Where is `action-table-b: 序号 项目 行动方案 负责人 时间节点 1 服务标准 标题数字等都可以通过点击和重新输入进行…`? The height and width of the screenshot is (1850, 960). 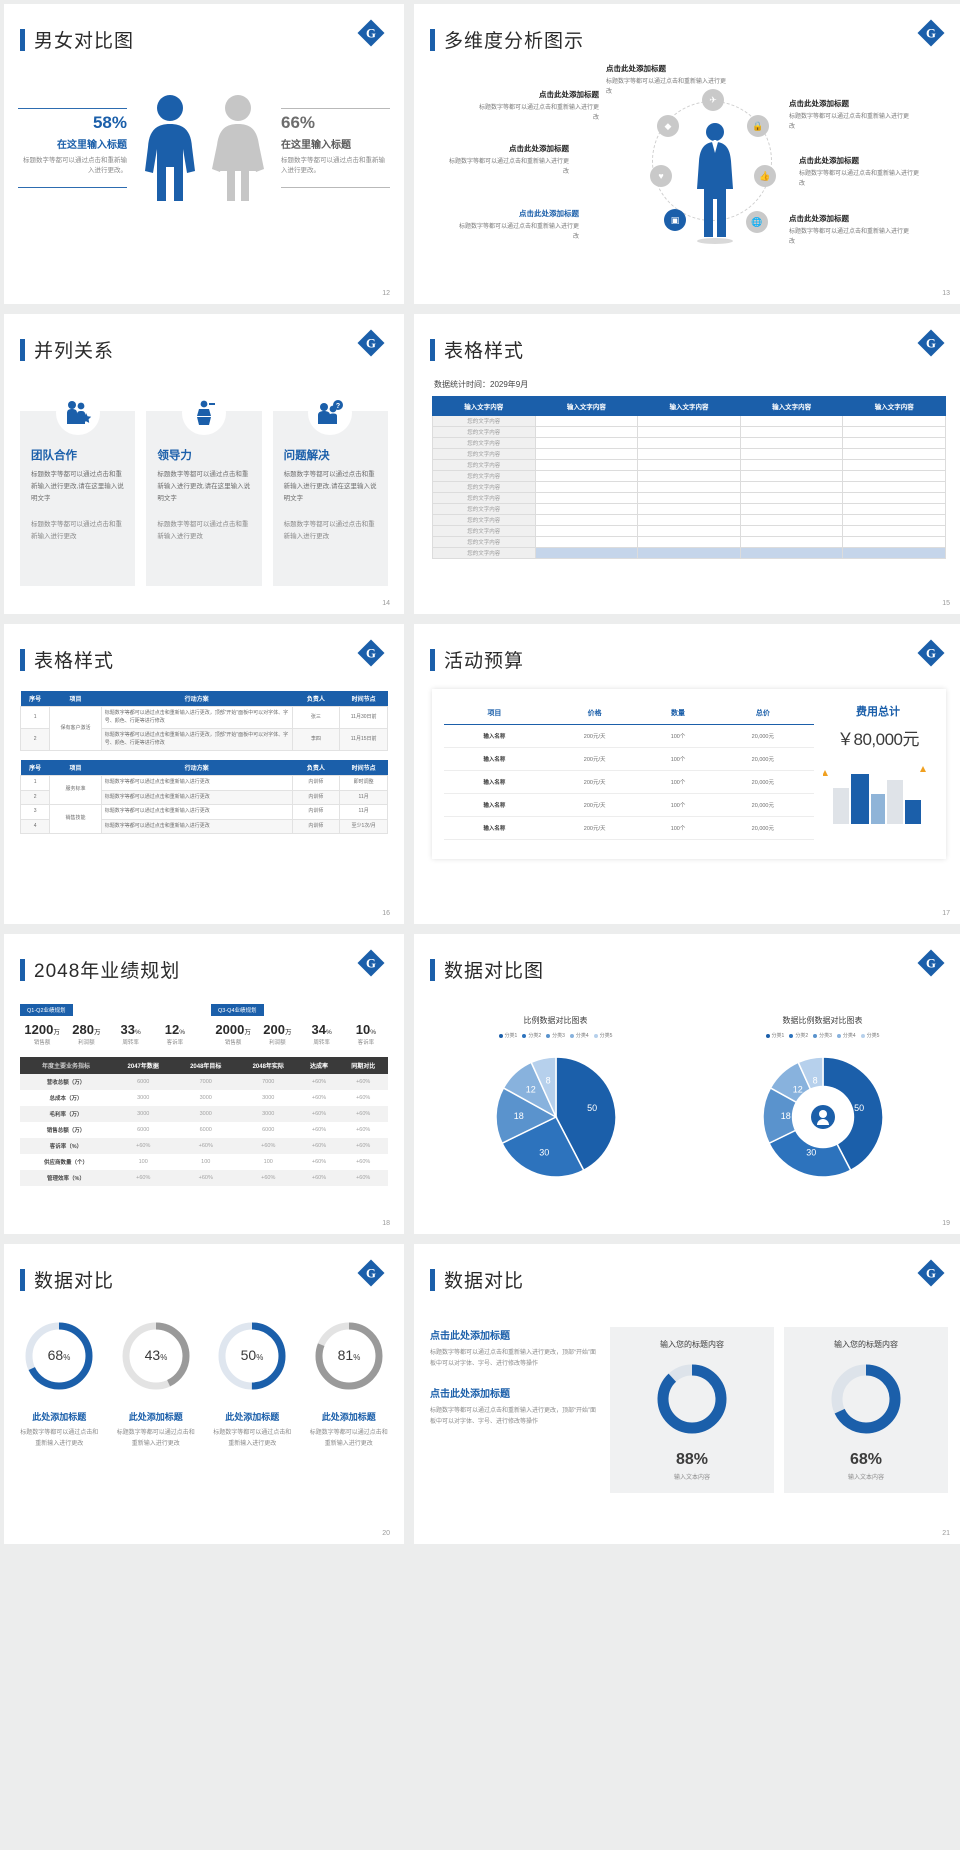 action-table-b: 序号 项目 行动方案 负责人 时间节点 1 服务标准 标题数字等都可以通过点击和重新输入进行… is located at coordinates (203, 797).